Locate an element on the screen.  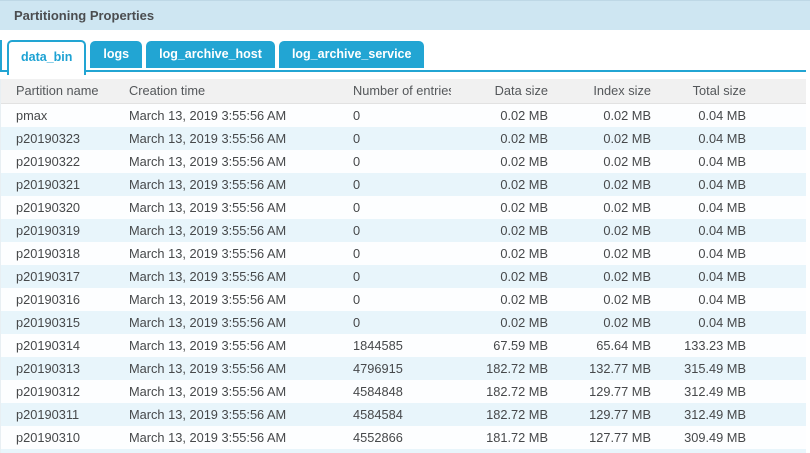
column-header-total-size: Total size is located at coordinates (719, 90).